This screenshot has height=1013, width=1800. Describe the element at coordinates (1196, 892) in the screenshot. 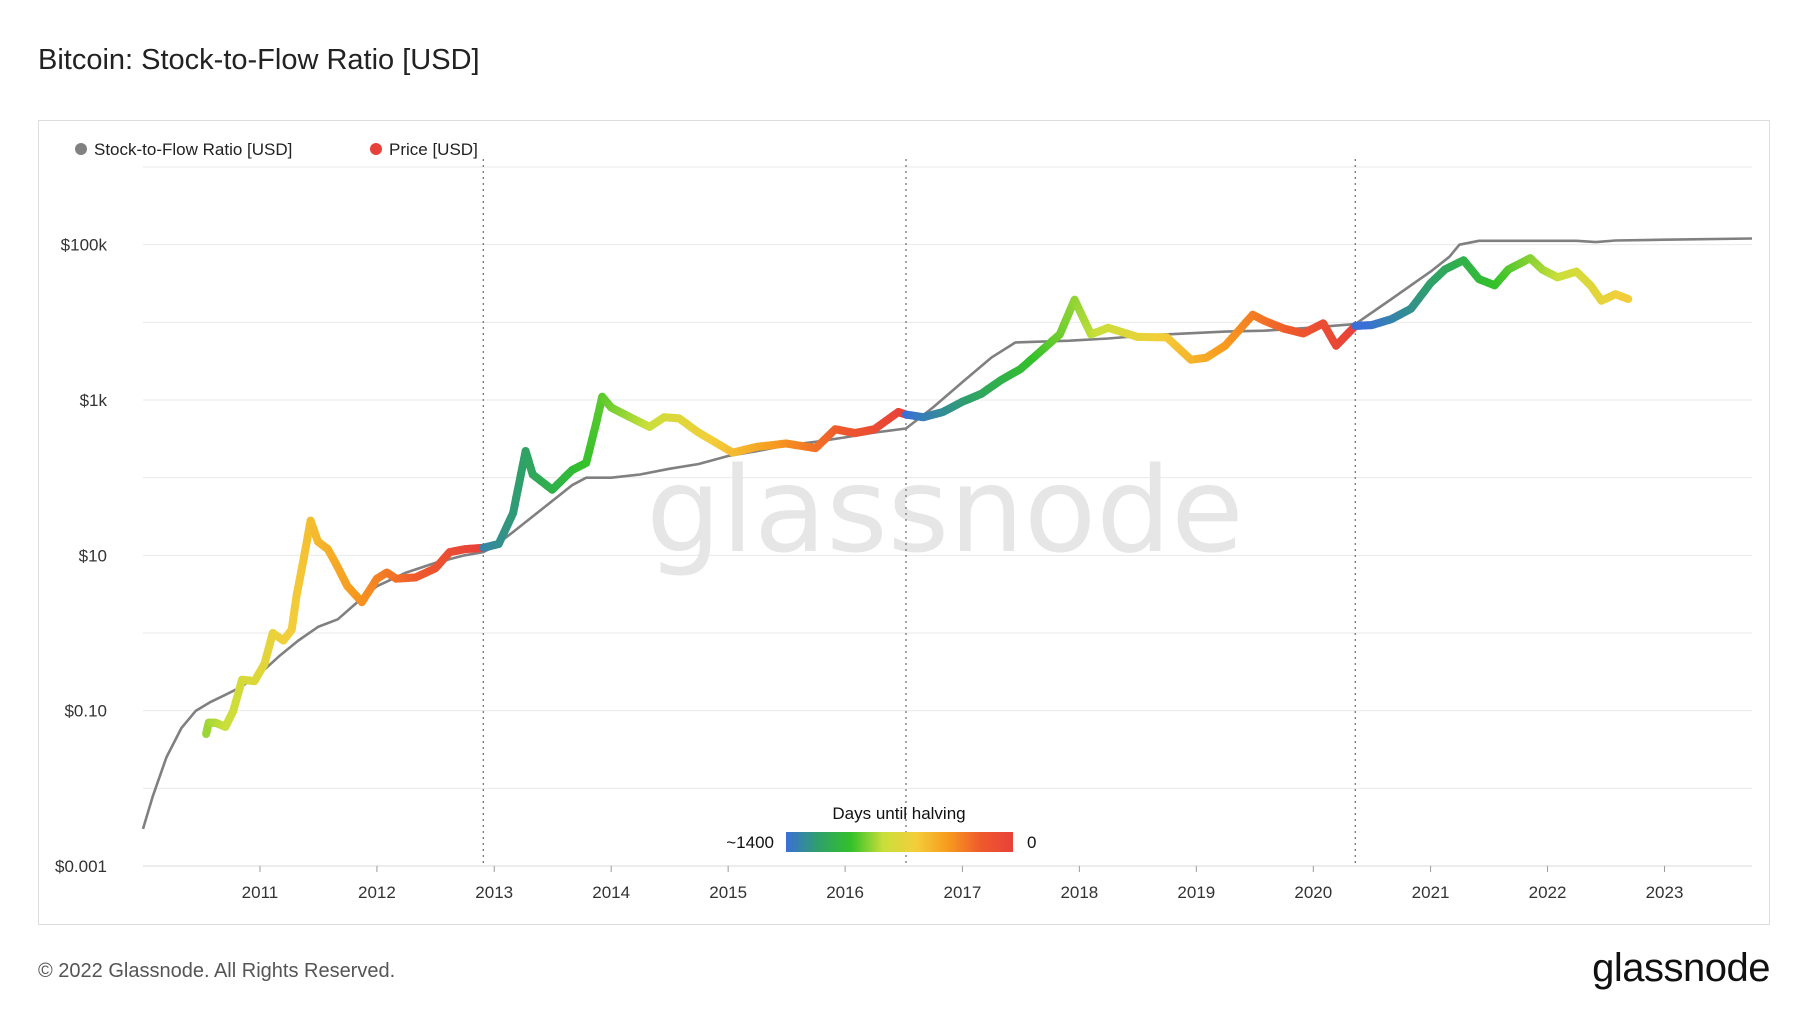

I see `x-tick-label: 2019` at that location.